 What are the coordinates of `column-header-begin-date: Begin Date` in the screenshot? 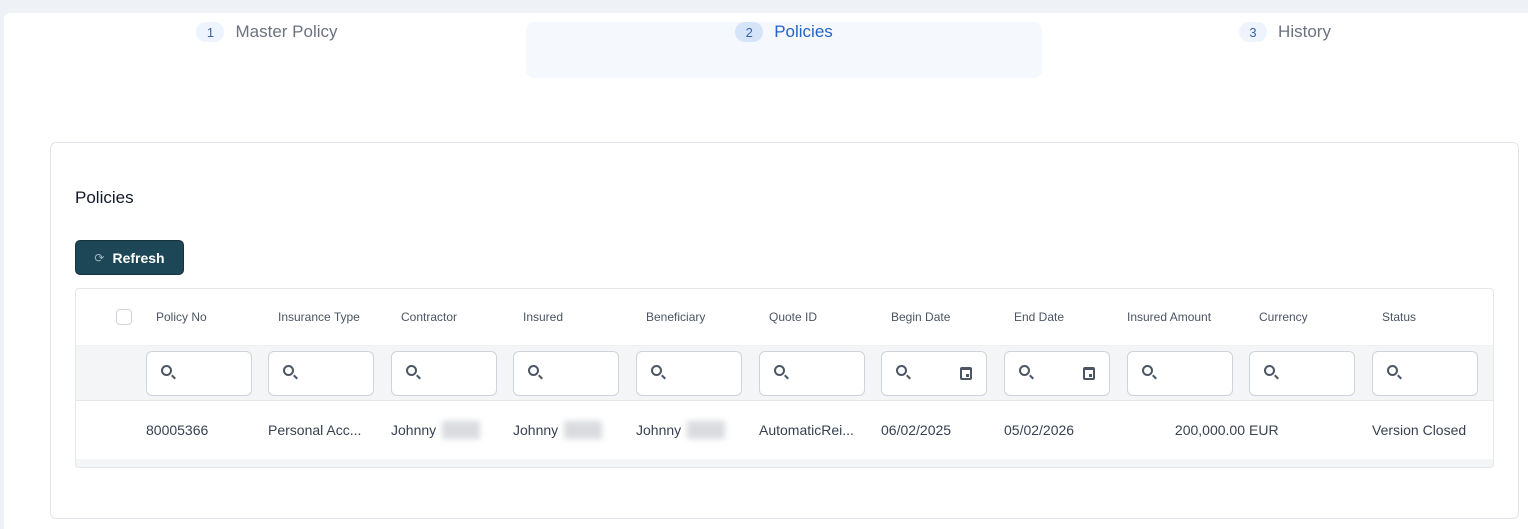 It's located at (921, 317).